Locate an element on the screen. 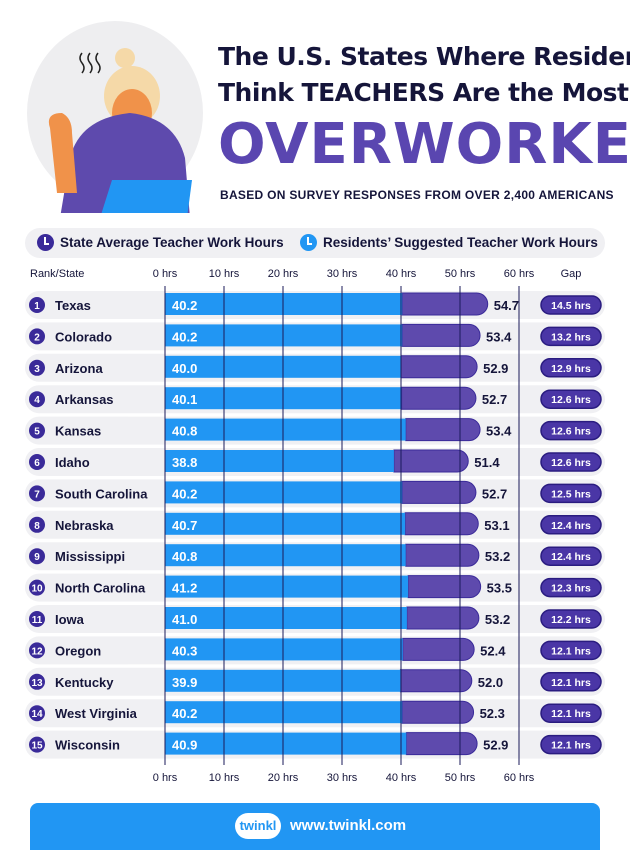  rank-number: 9 is located at coordinates (37, 557).